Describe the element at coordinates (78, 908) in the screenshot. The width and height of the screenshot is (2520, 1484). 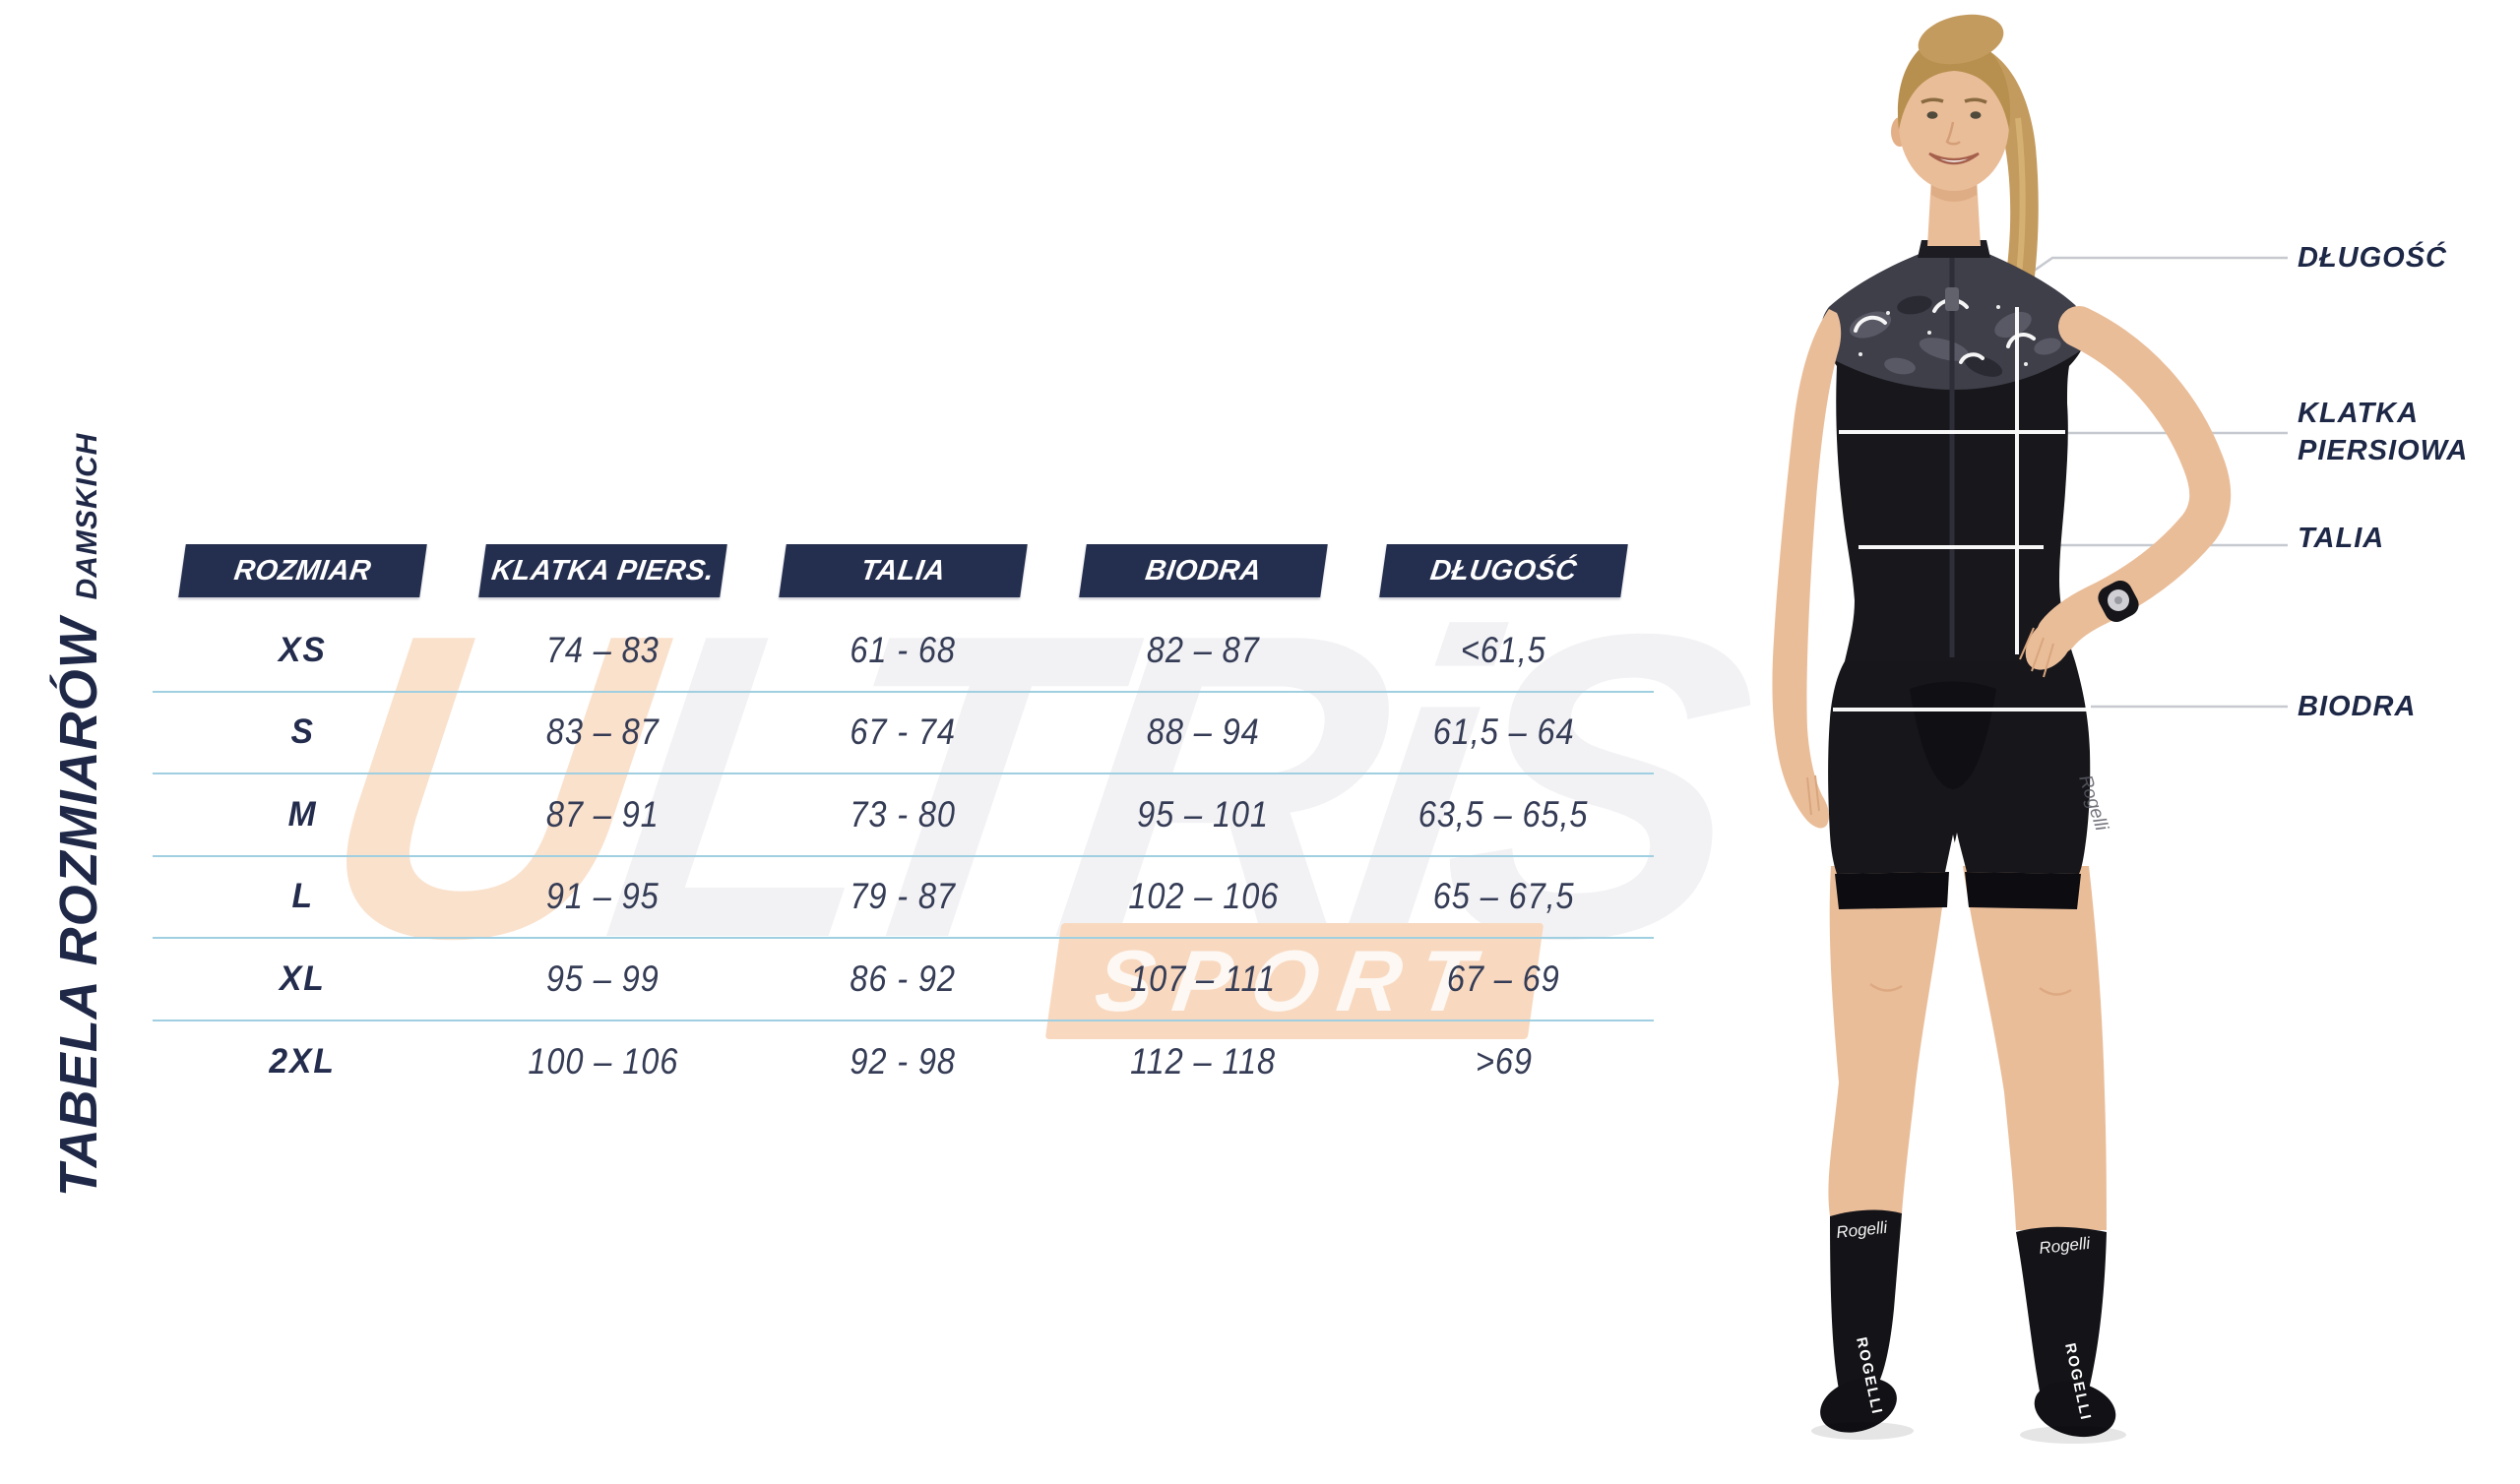
I see `page-title-main: TABELA ROZMIARÓW` at that location.